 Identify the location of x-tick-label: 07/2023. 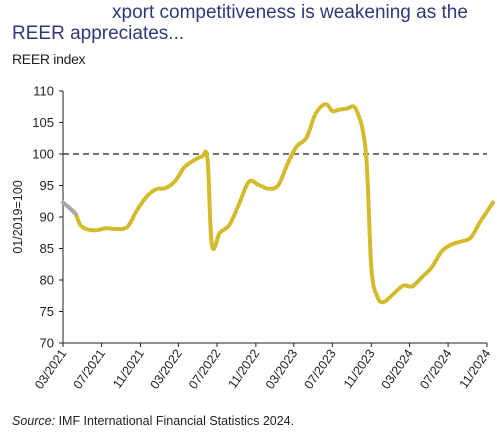
(319, 369).